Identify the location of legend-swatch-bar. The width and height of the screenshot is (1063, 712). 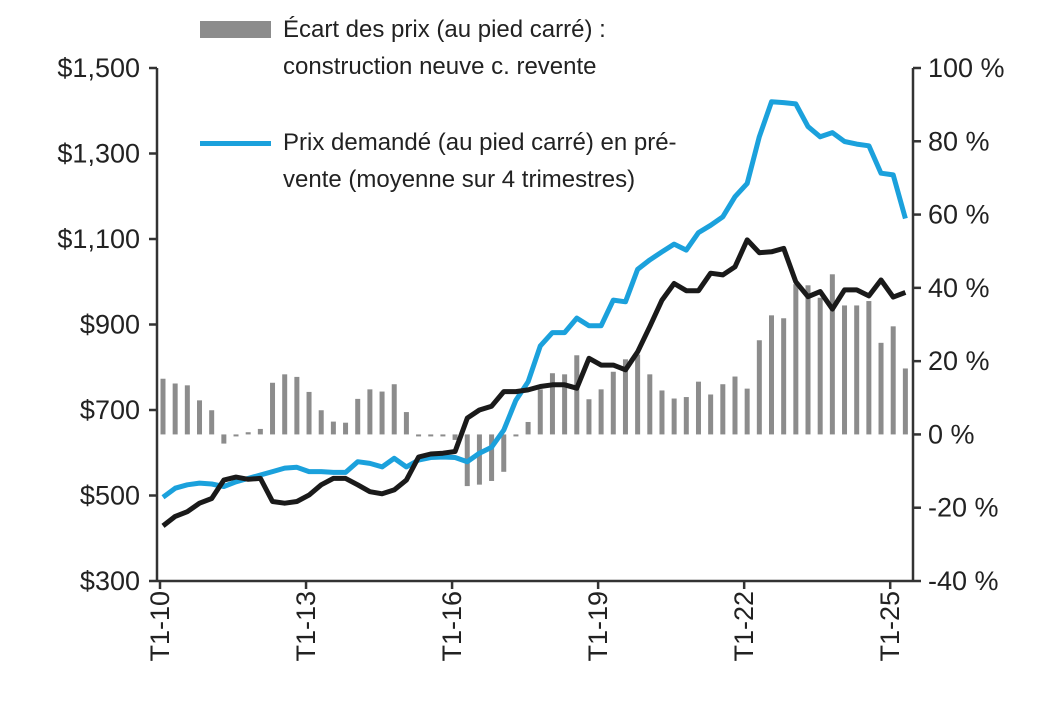
(235, 29).